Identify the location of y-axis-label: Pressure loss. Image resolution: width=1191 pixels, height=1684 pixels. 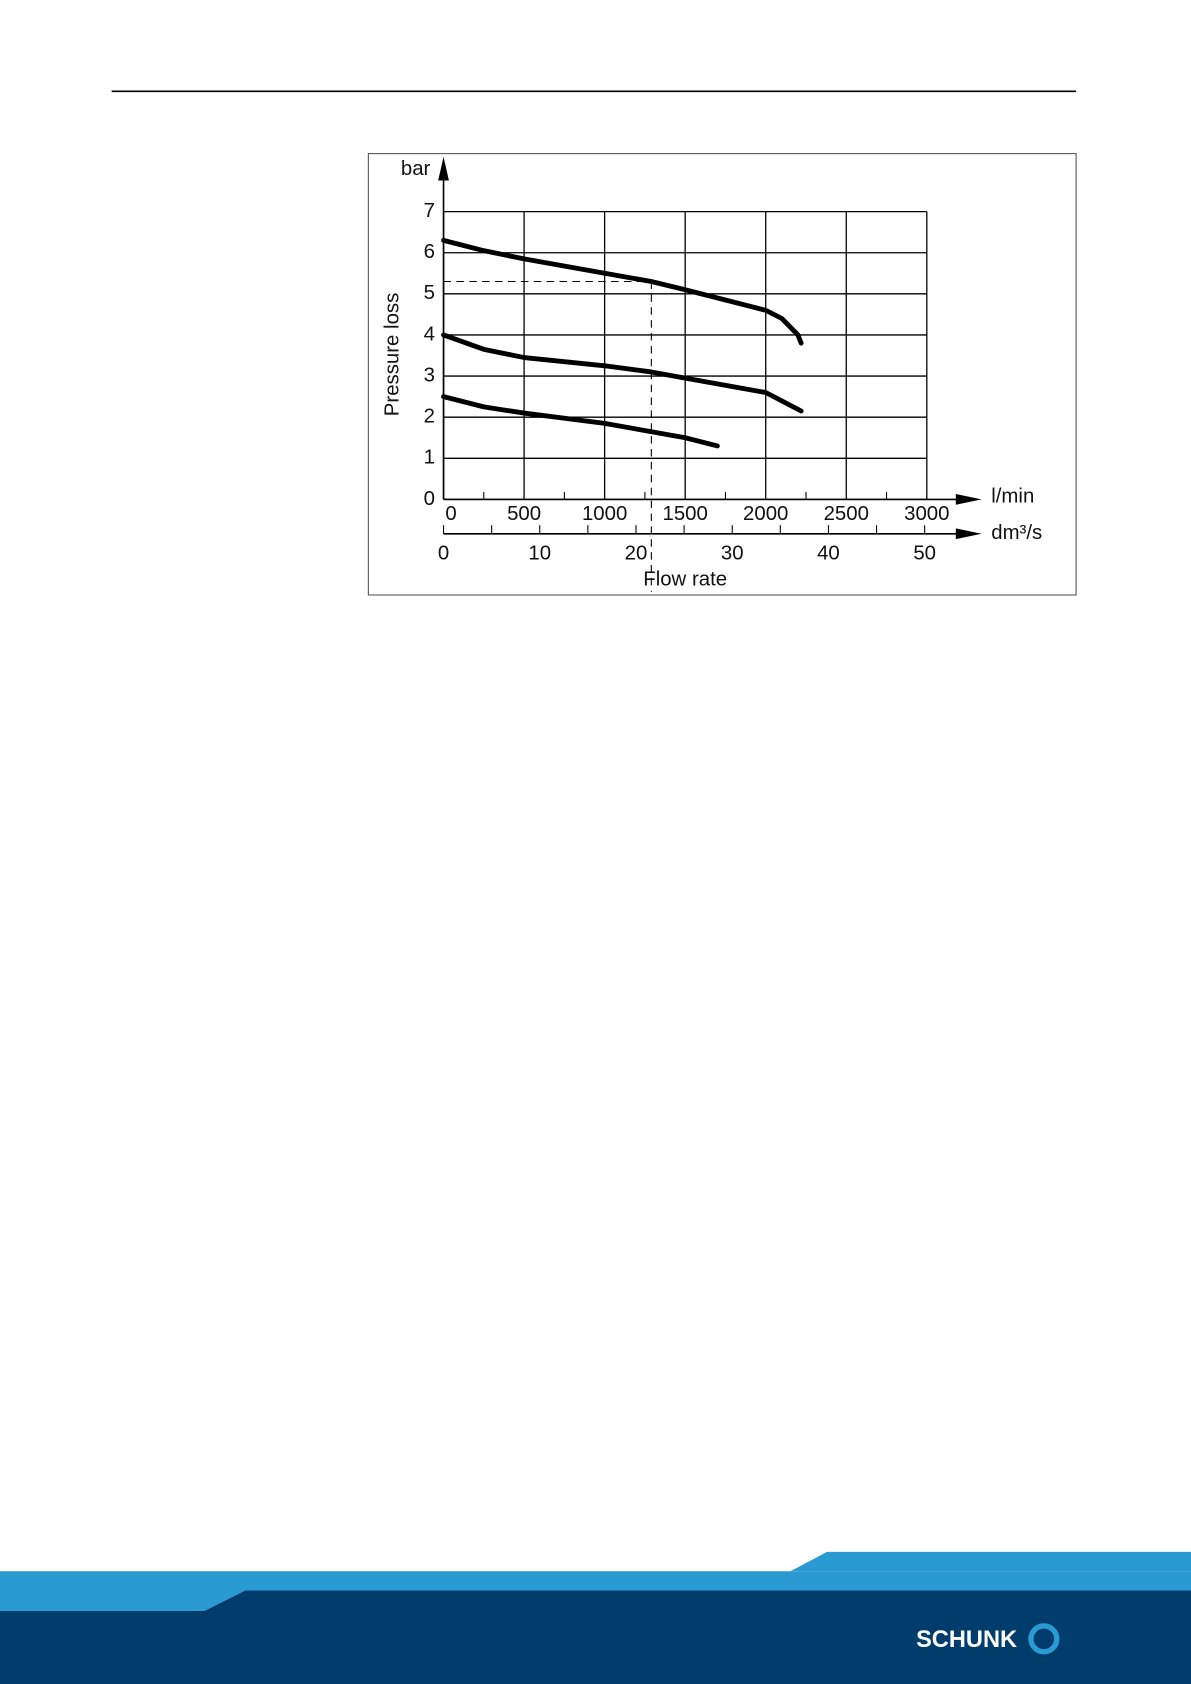
(392, 355).